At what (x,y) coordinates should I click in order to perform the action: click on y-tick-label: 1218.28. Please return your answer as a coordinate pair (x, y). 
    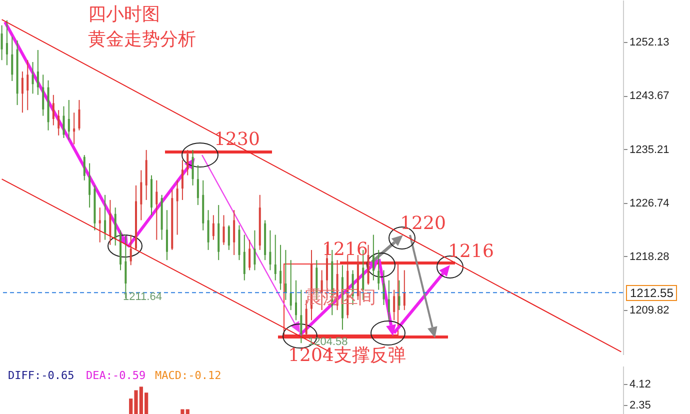
    Looking at the image, I should click on (650, 256).